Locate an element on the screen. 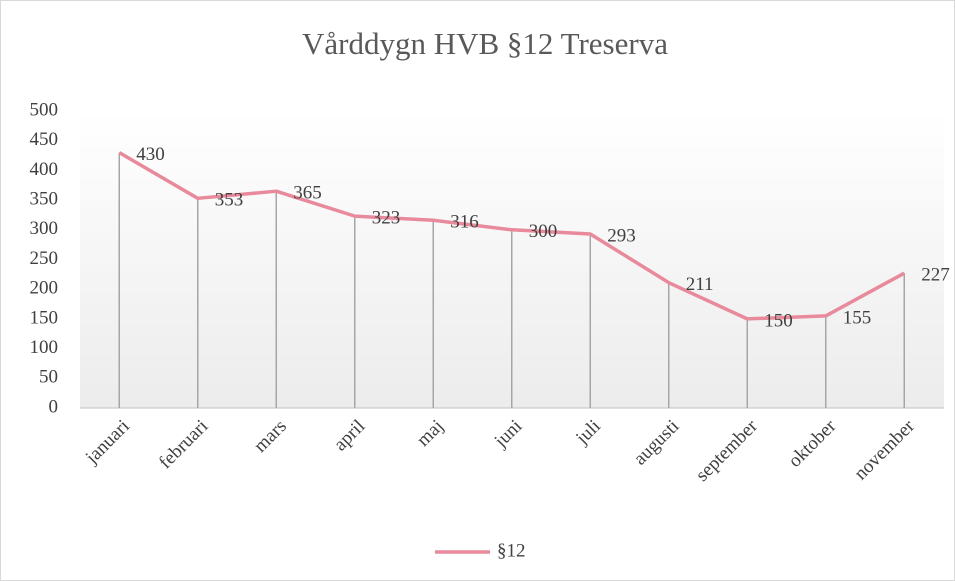 This screenshot has width=955, height=581. data-label: 293 is located at coordinates (621, 235).